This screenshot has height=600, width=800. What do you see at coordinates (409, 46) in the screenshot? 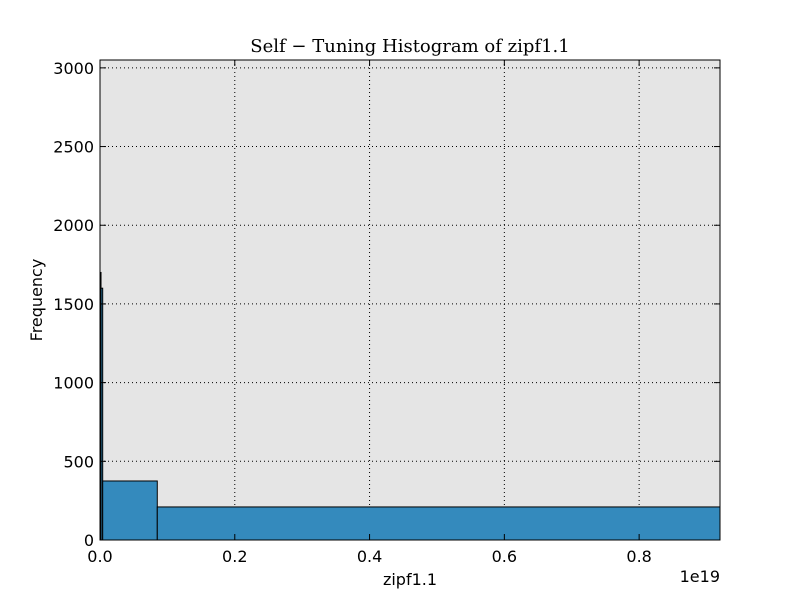
I see `chart-title: Self − Tuning Histogram of zipf1.1` at bounding box center [409, 46].